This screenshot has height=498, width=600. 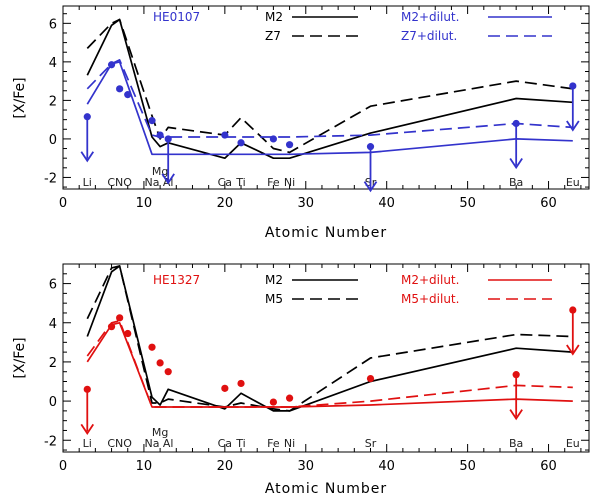 What do you see at coordinates (273, 36) in the screenshot?
I see `legend-label-z7: Z7` at bounding box center [273, 36].